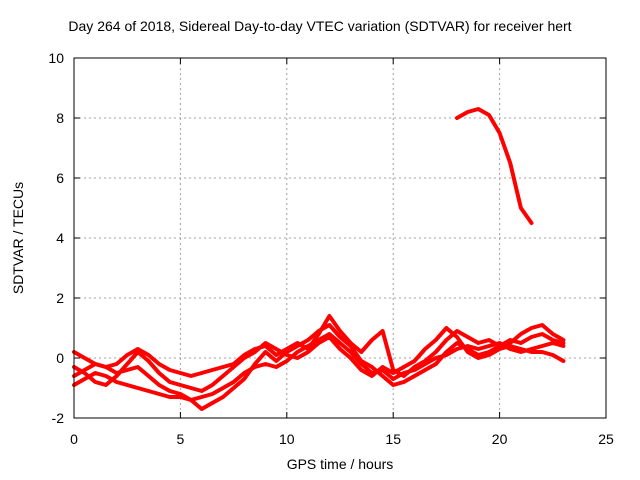 The height and width of the screenshot is (480, 640). I want to click on y-tick-labels: -2 0 2 4 6 8 10, so click(56, 238).